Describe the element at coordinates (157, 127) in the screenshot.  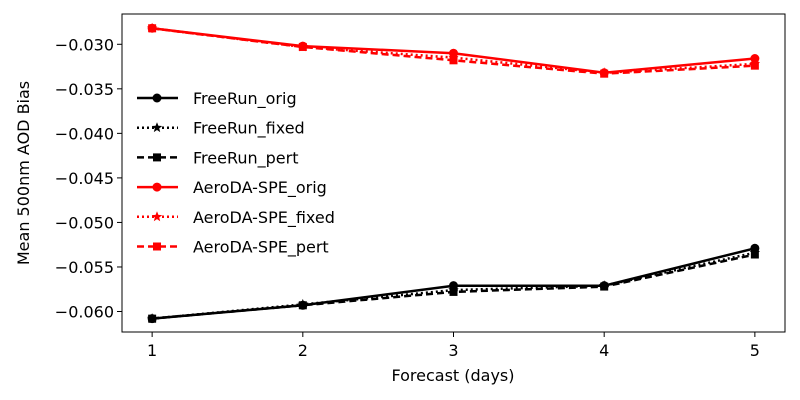
I see `legend-marker-freerun-fixed` at that location.